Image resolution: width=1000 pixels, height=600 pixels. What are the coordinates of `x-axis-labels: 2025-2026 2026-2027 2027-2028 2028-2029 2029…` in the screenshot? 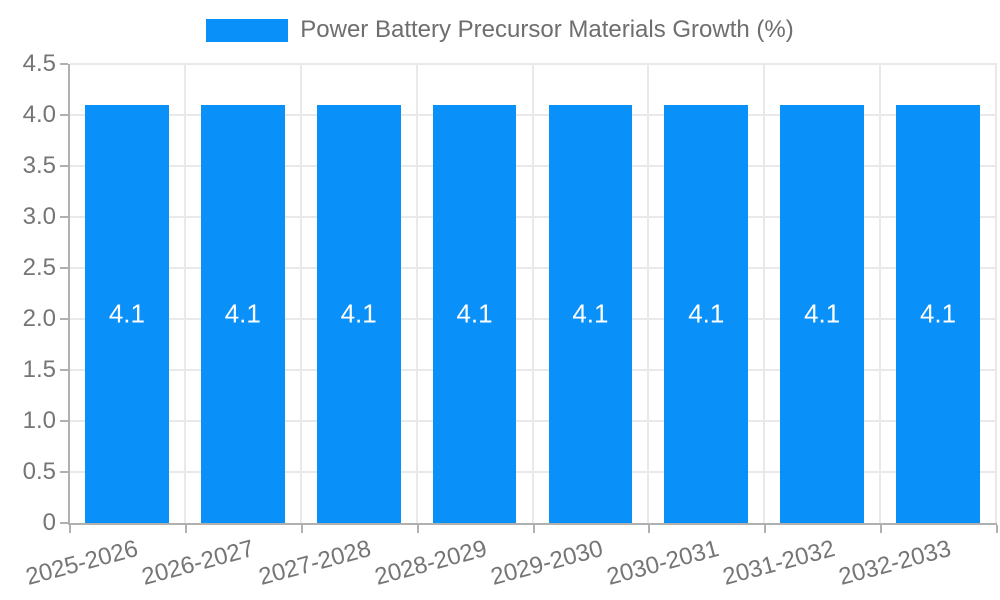 It's located at (510, 564).